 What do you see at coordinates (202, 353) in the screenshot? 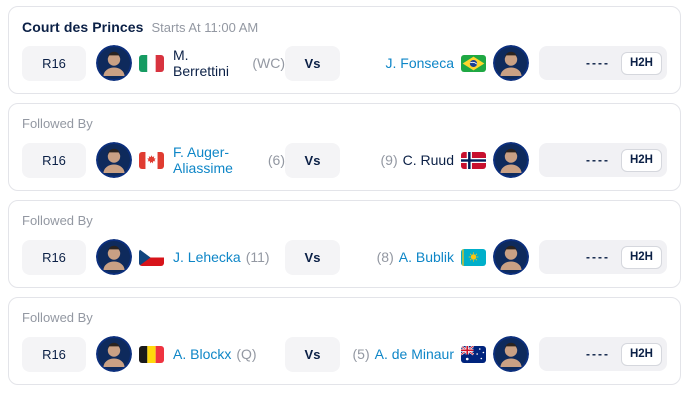
I see `player1-name: A. Blockx` at bounding box center [202, 353].